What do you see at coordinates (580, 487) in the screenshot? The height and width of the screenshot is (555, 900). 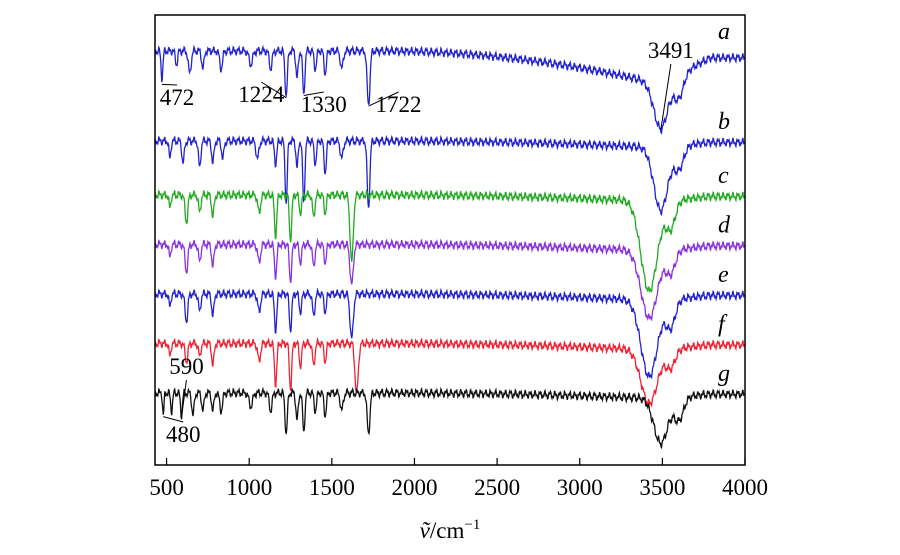 I see `x-tick-label: 3000` at bounding box center [580, 487].